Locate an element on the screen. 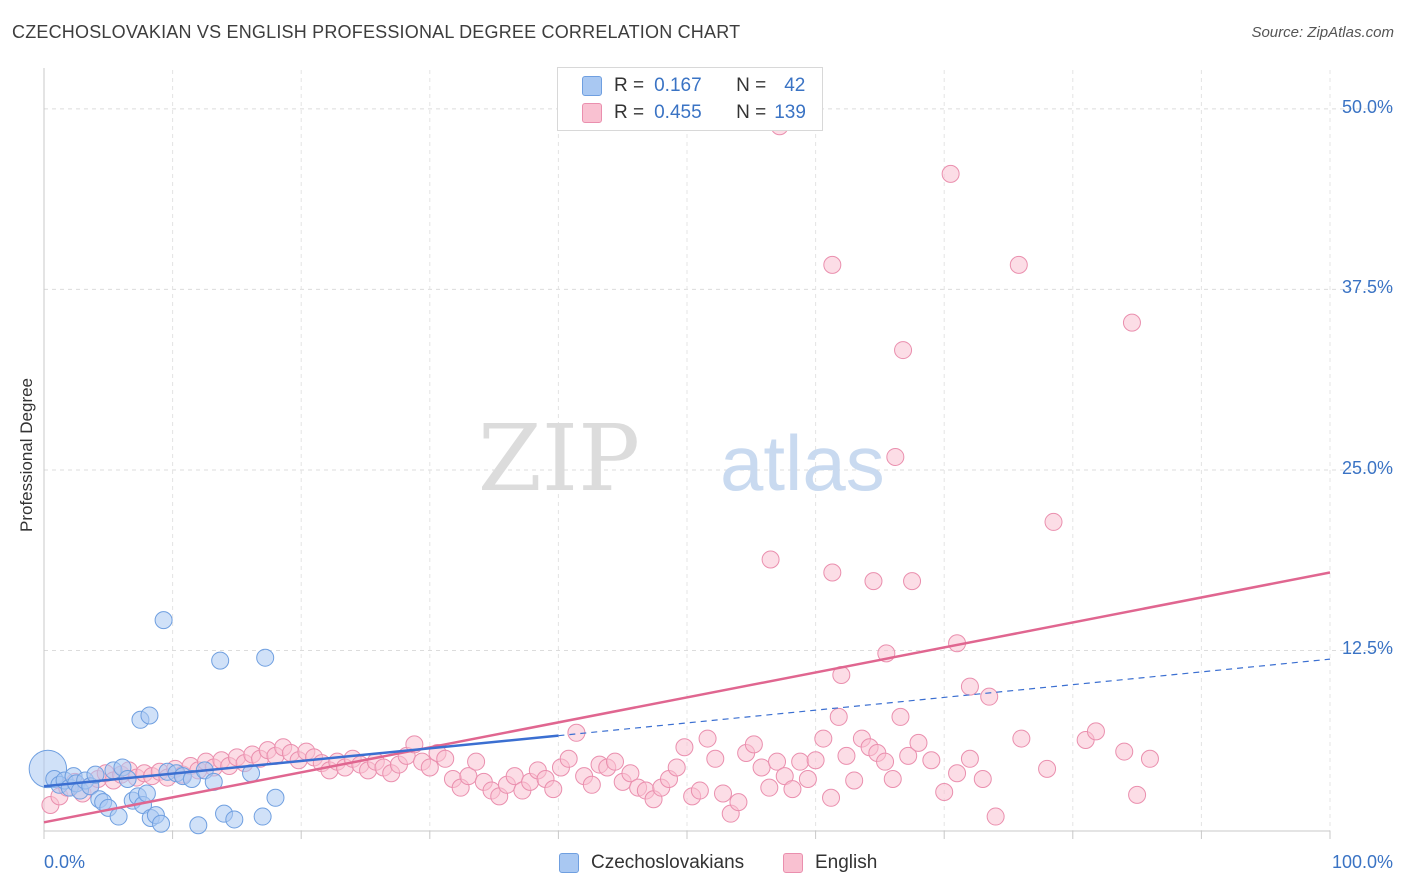 This screenshot has width=1406, height=892. series-czechoslovakians is located at coordinates (156, 723).